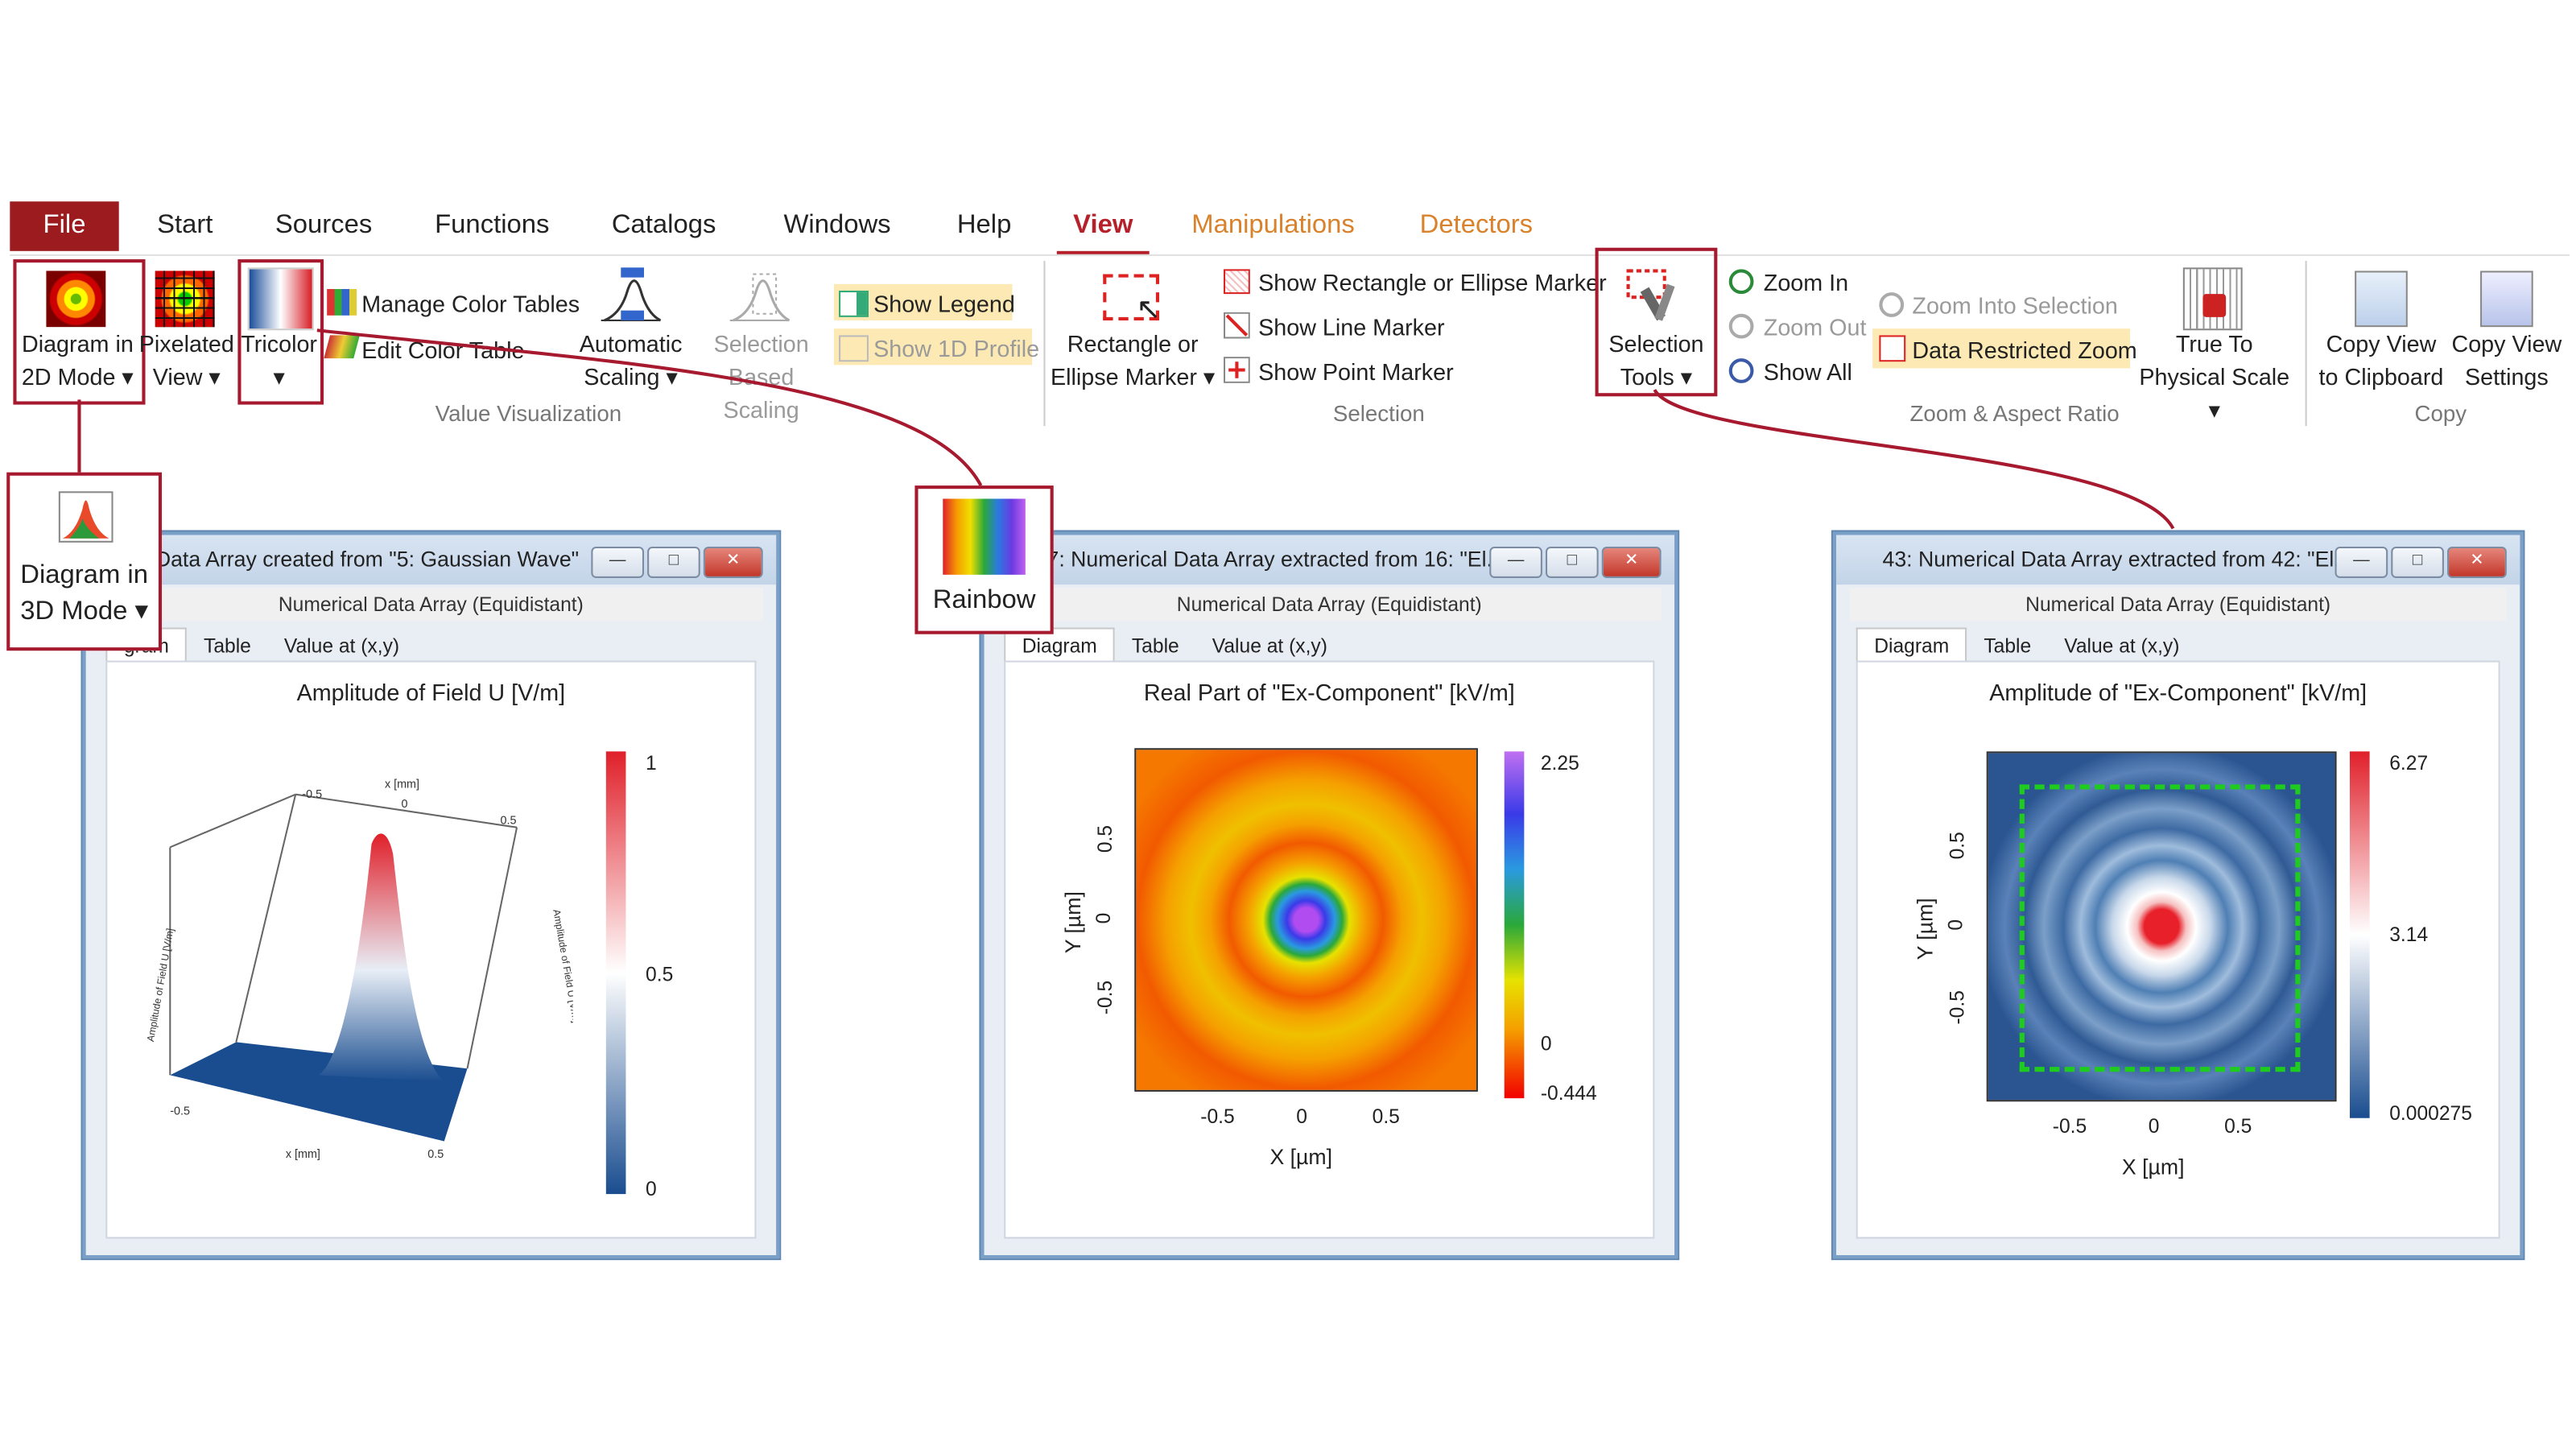  Describe the element at coordinates (2024, 350) in the screenshot. I see `data-restricted-zoom-button: Data Restricted Zoom` at that location.